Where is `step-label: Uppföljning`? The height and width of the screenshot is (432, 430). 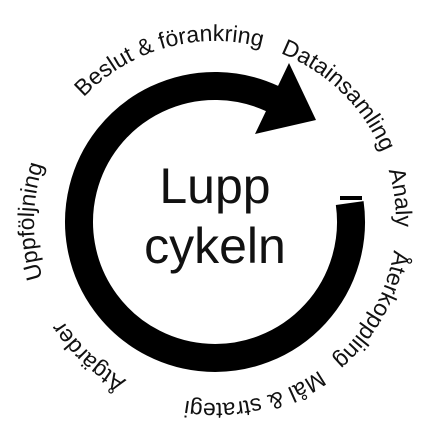 step-label: Uppföljning is located at coordinates (30, 221).